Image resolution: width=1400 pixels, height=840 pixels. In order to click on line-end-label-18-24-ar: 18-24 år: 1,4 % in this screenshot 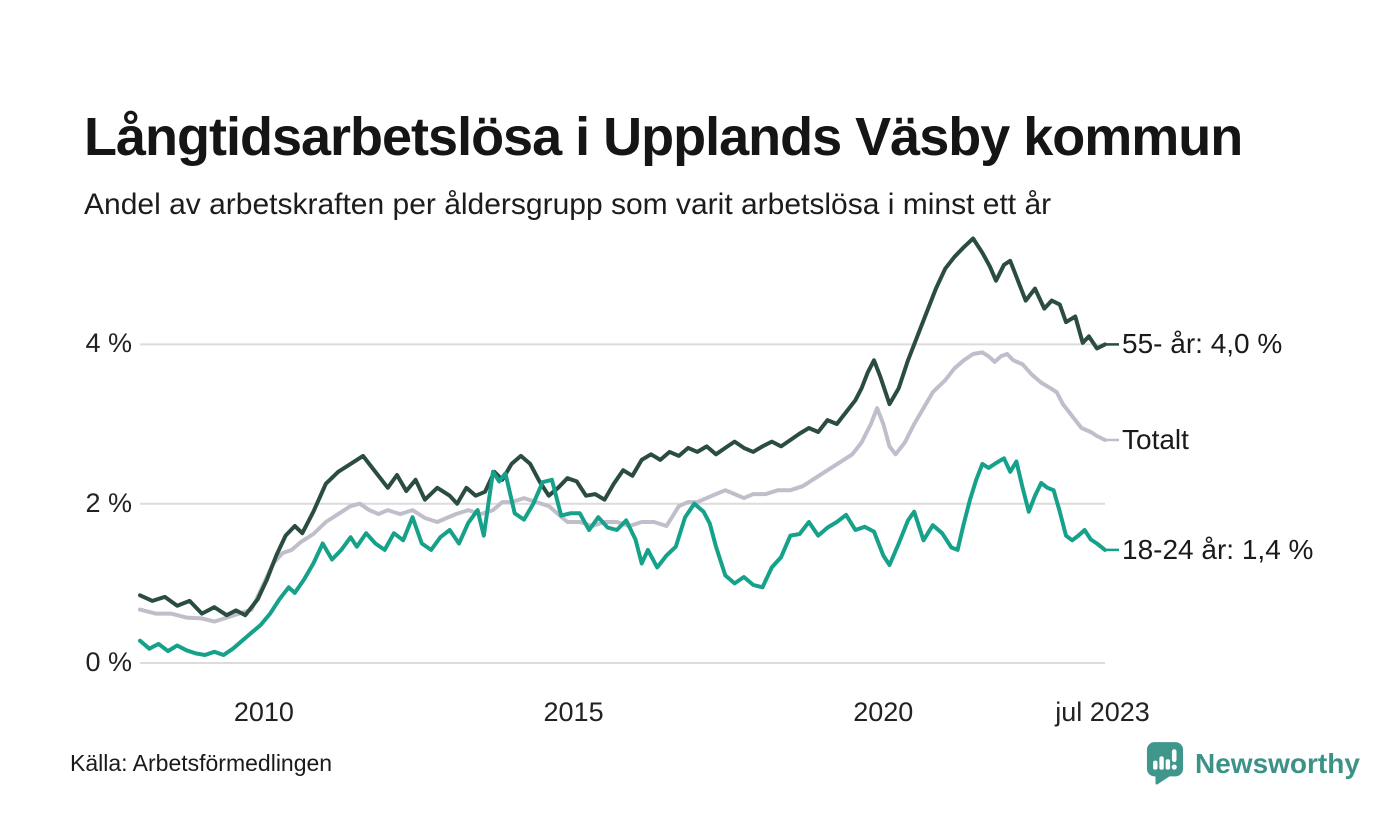, I will do `click(1218, 549)`.